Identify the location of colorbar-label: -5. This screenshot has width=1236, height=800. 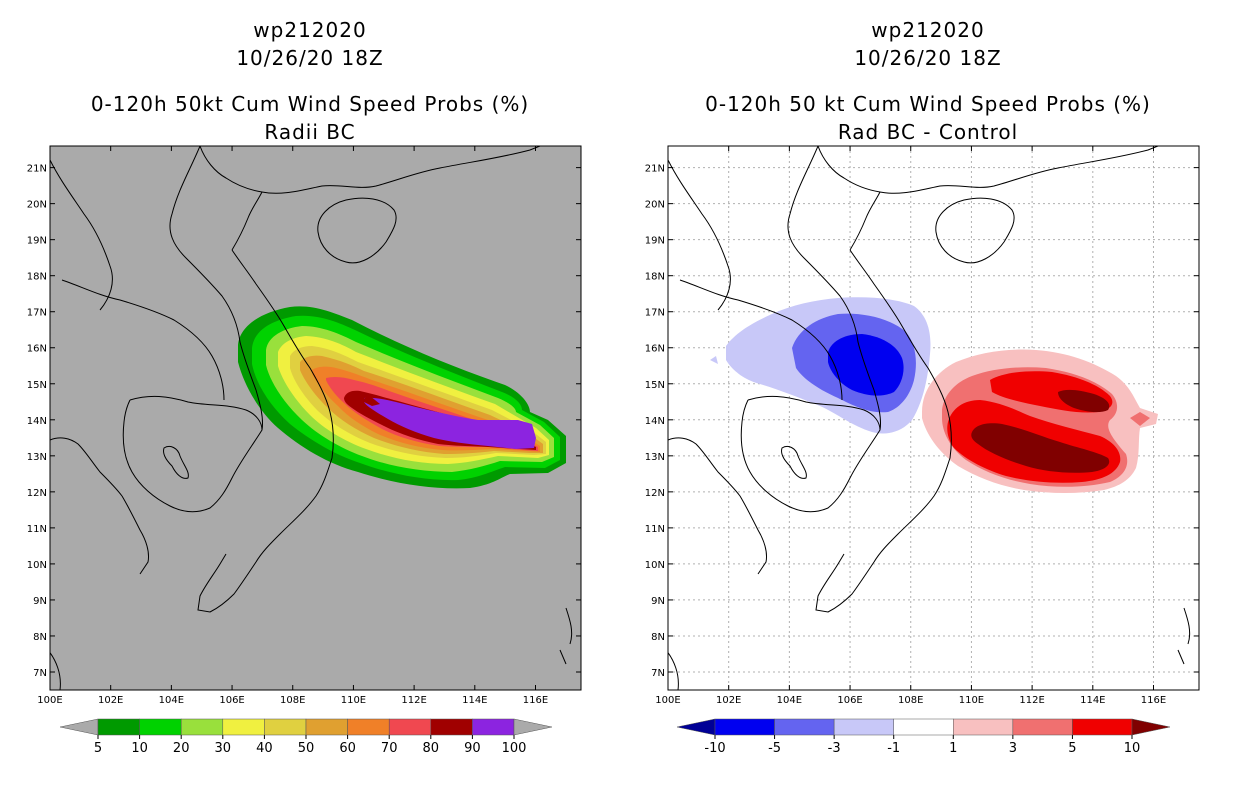
(774, 748).